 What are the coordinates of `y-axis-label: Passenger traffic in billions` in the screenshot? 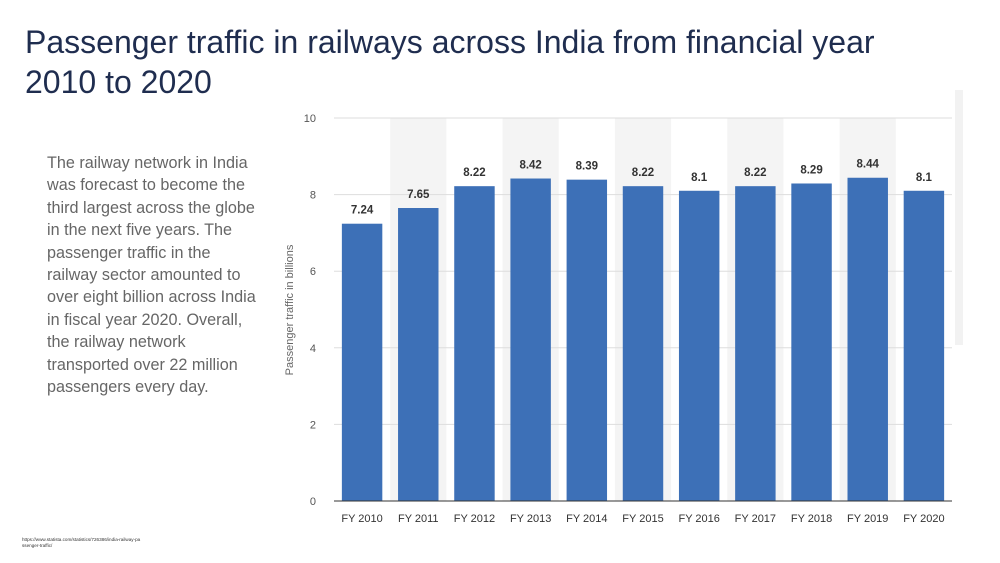 It's located at (290, 309).